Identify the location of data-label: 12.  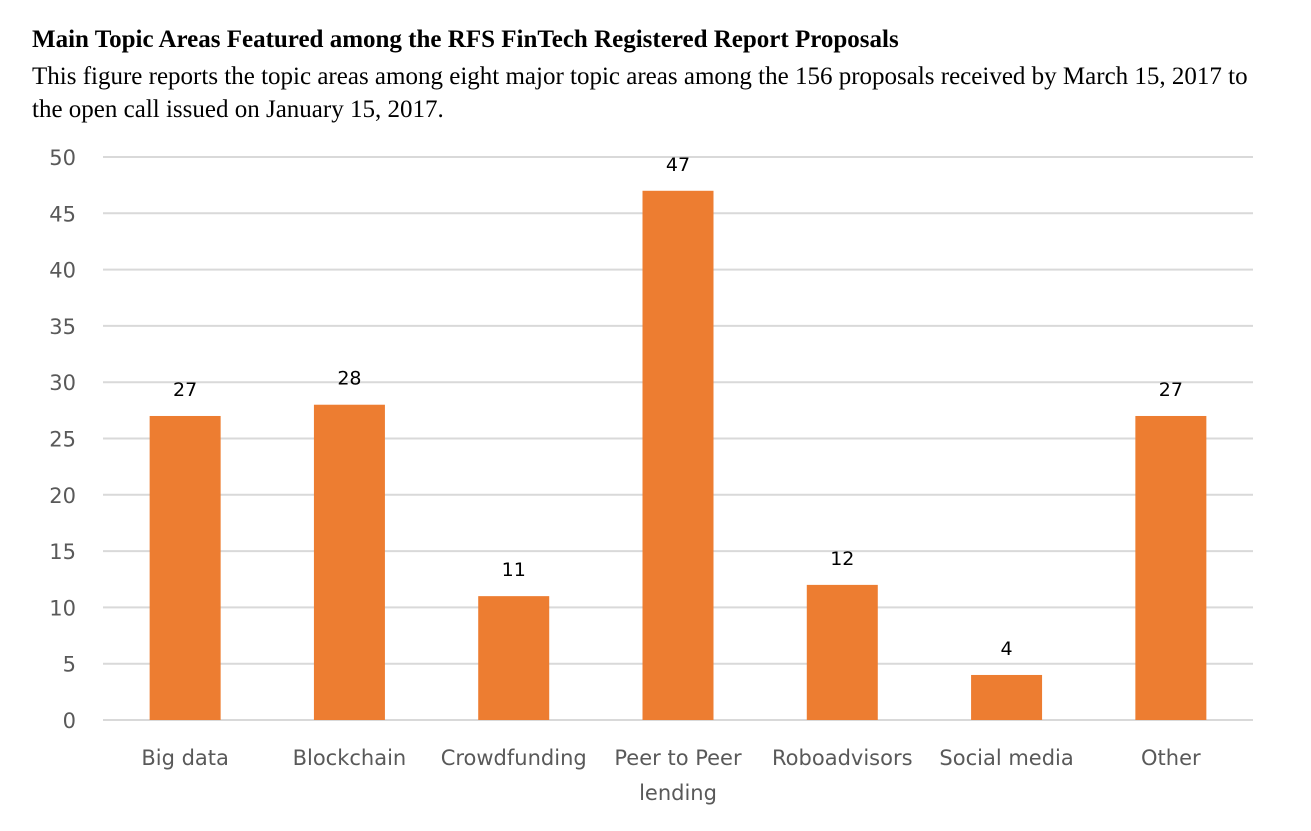
(842, 559).